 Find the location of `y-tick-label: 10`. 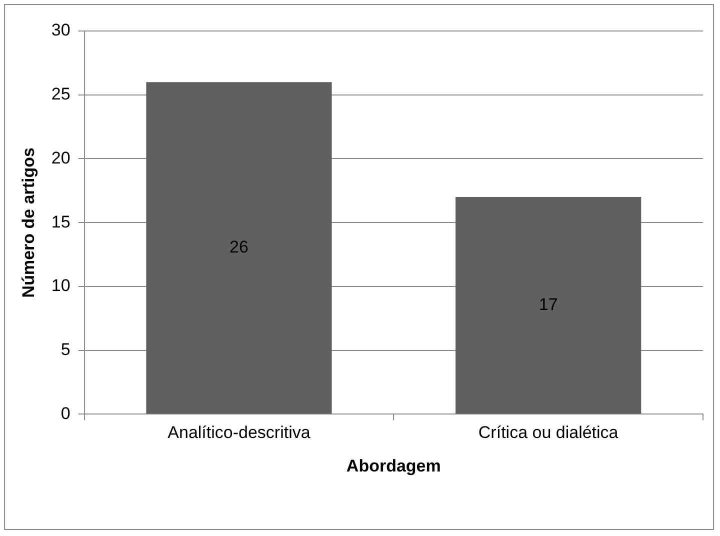

y-tick-label: 10 is located at coordinates (60, 286).